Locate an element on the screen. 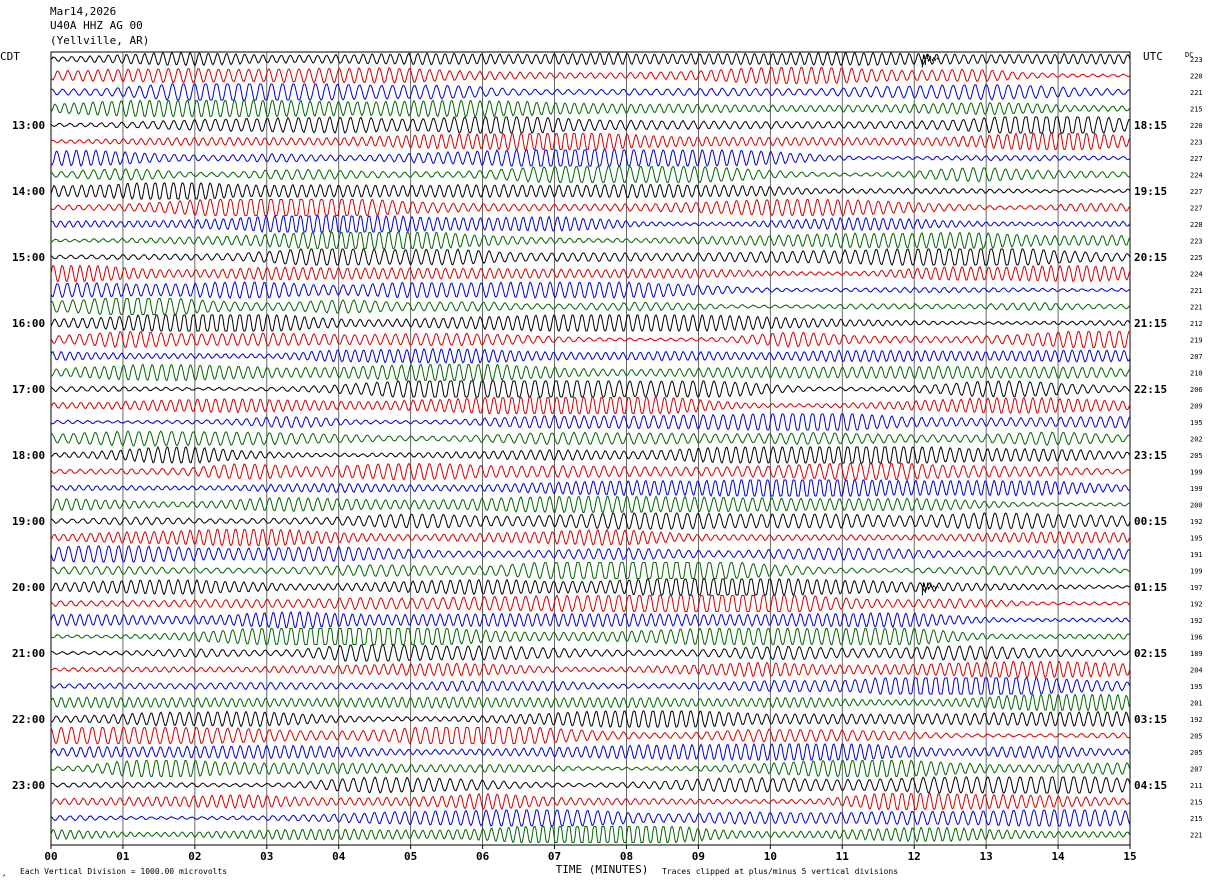  right-hour-label: 01:15 is located at coordinates (1150, 587).